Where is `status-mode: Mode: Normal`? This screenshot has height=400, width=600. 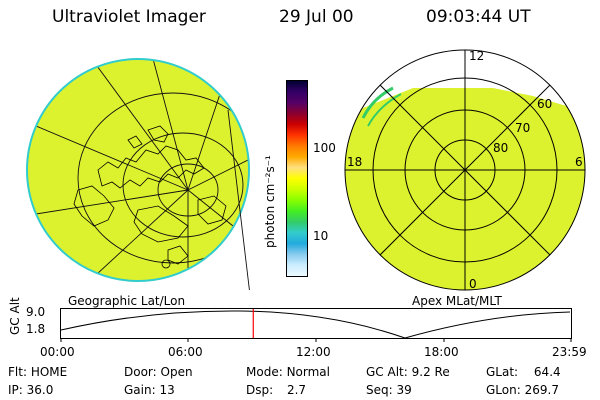 status-mode: Mode: Normal is located at coordinates (288, 372).